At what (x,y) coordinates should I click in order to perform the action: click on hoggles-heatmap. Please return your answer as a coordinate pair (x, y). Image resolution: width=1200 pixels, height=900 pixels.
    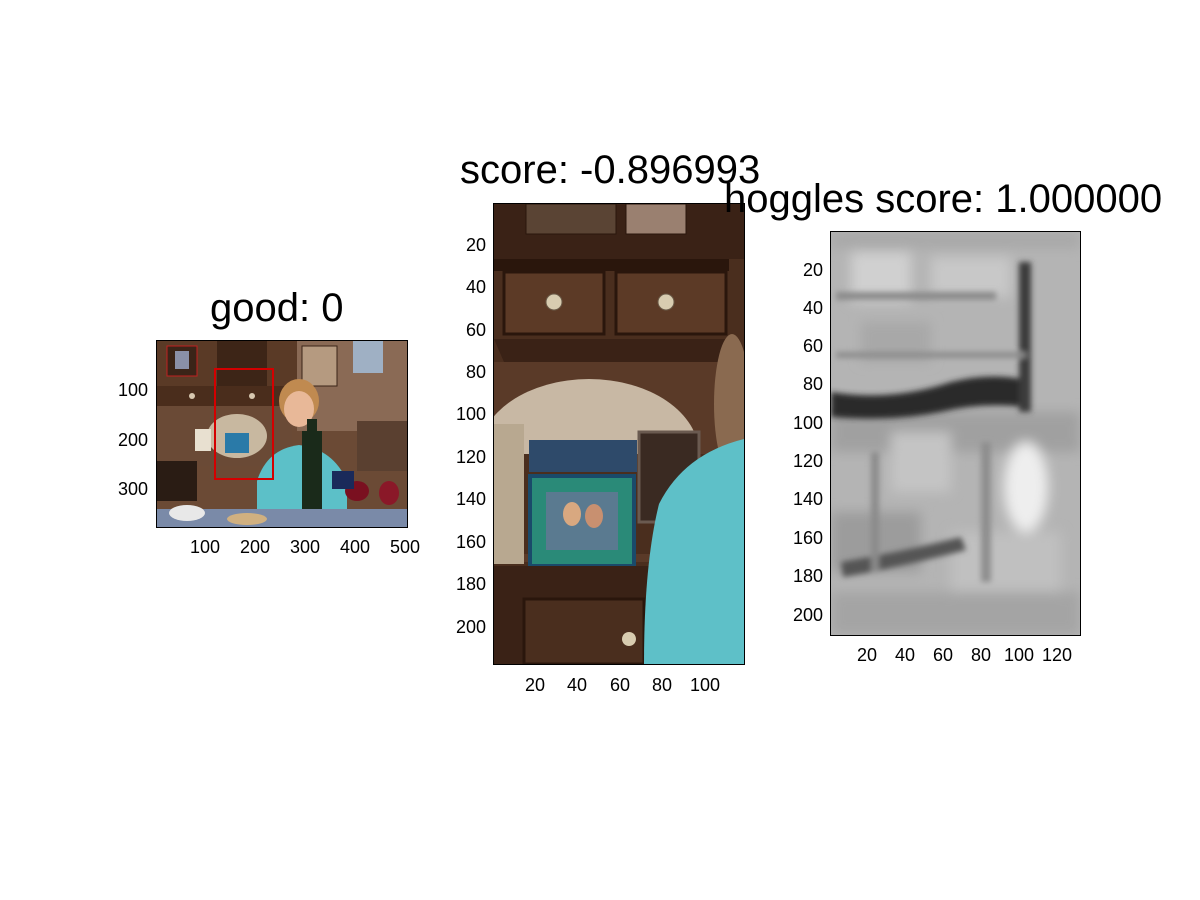
    Looking at the image, I should click on (955, 433).